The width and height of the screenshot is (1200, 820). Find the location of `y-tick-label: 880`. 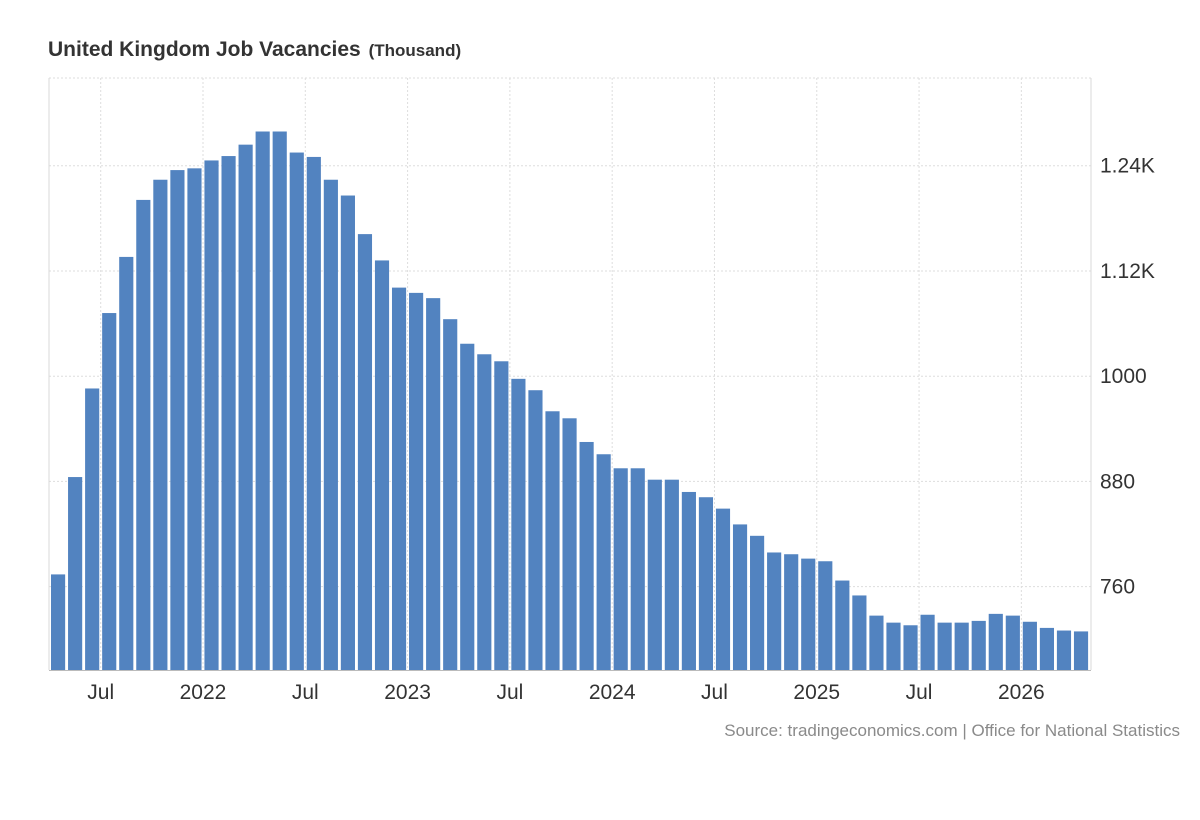

y-tick-label: 880 is located at coordinates (1117, 481).